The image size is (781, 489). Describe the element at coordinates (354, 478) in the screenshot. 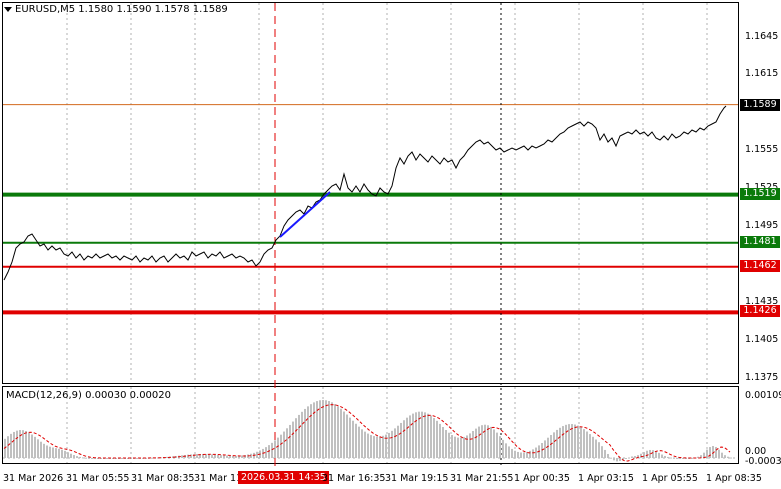

I see `time-axis-label: 31 Mar 16:35` at that location.